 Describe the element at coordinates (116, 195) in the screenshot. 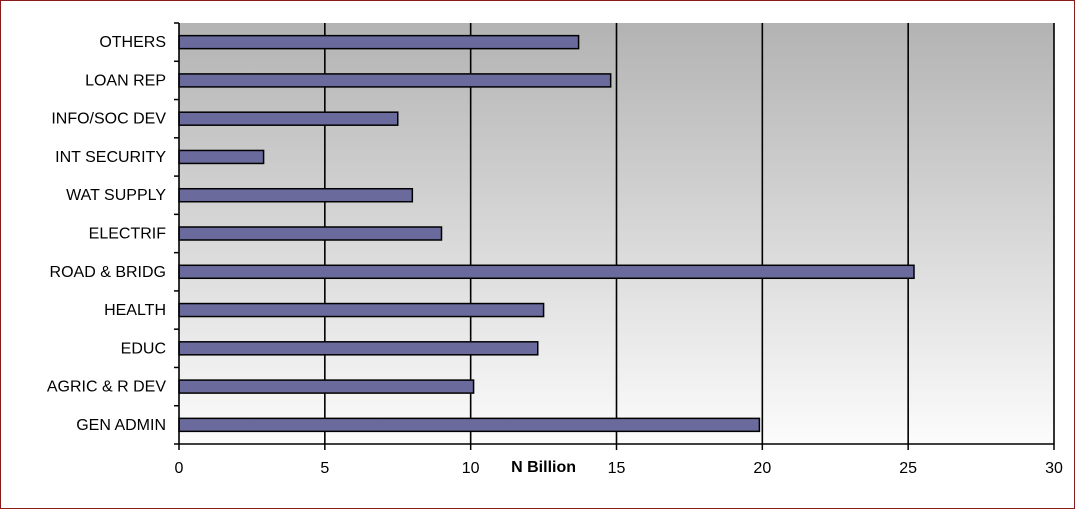

I see `category-label: WAT SUPPLY` at that location.